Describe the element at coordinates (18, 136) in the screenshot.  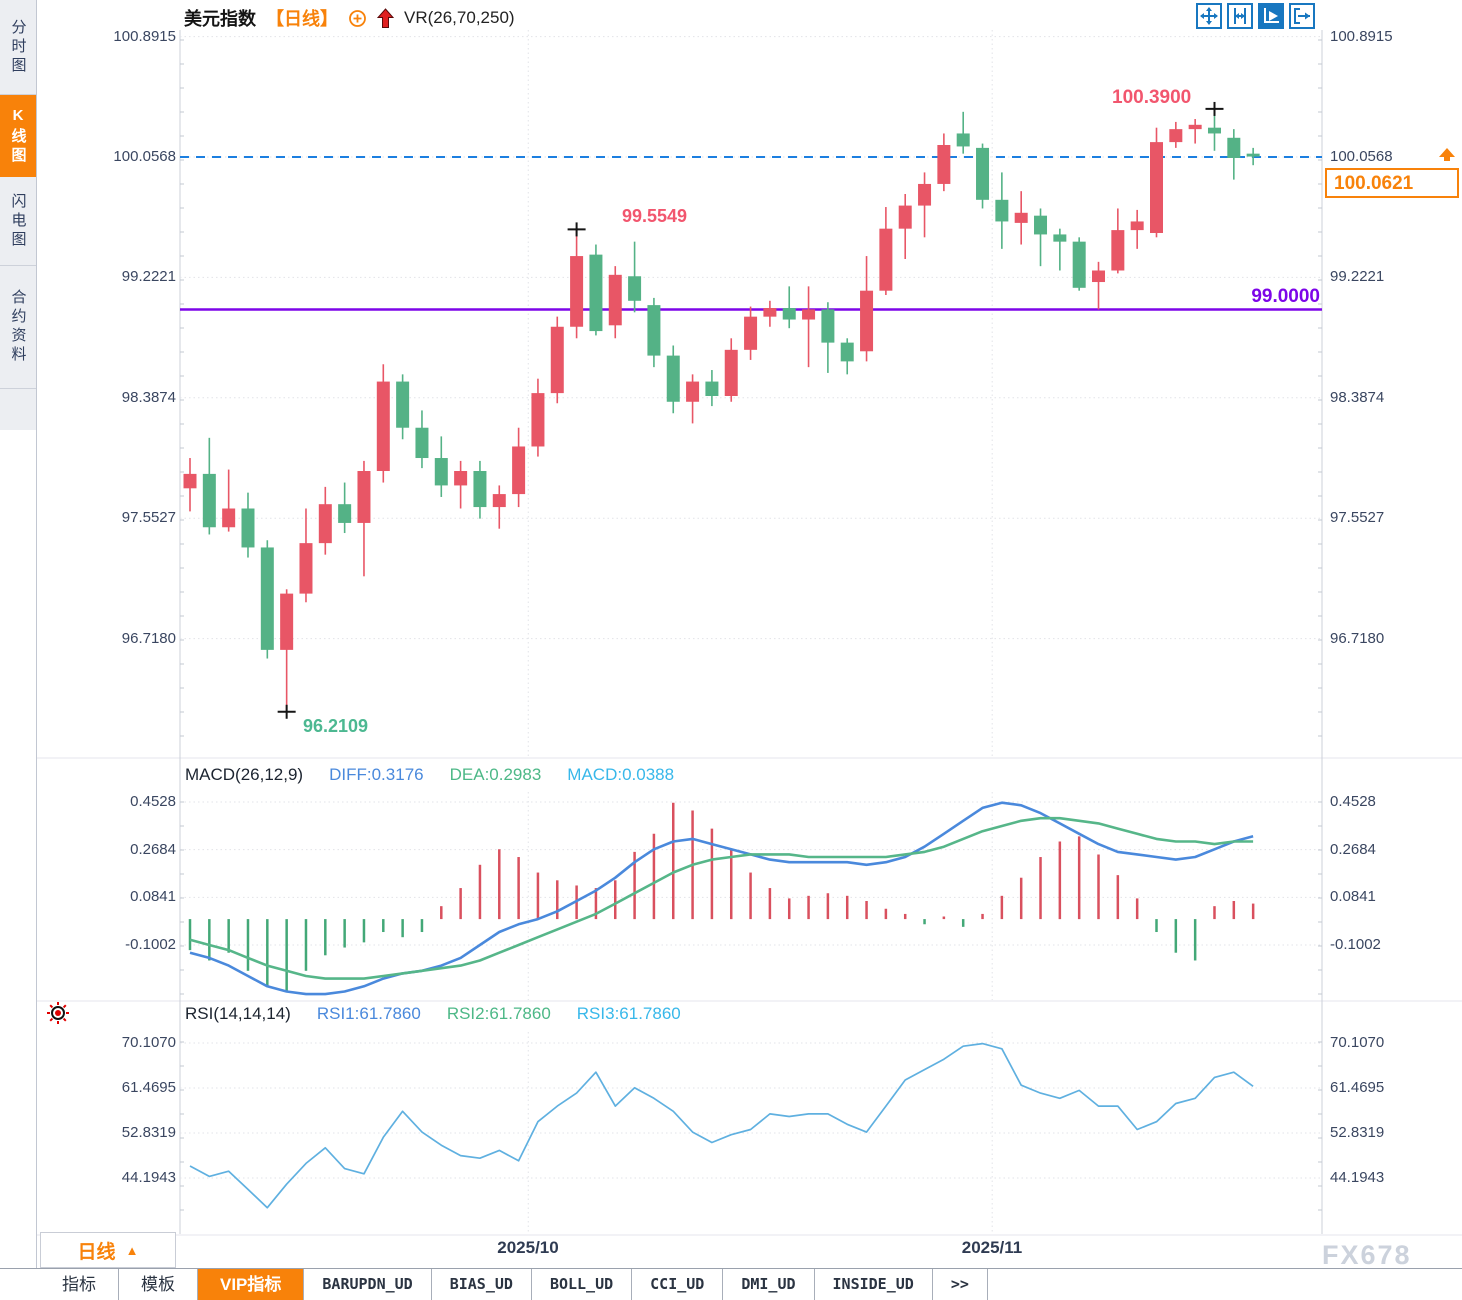
I see `sidebar-item-1: K线图` at that location.